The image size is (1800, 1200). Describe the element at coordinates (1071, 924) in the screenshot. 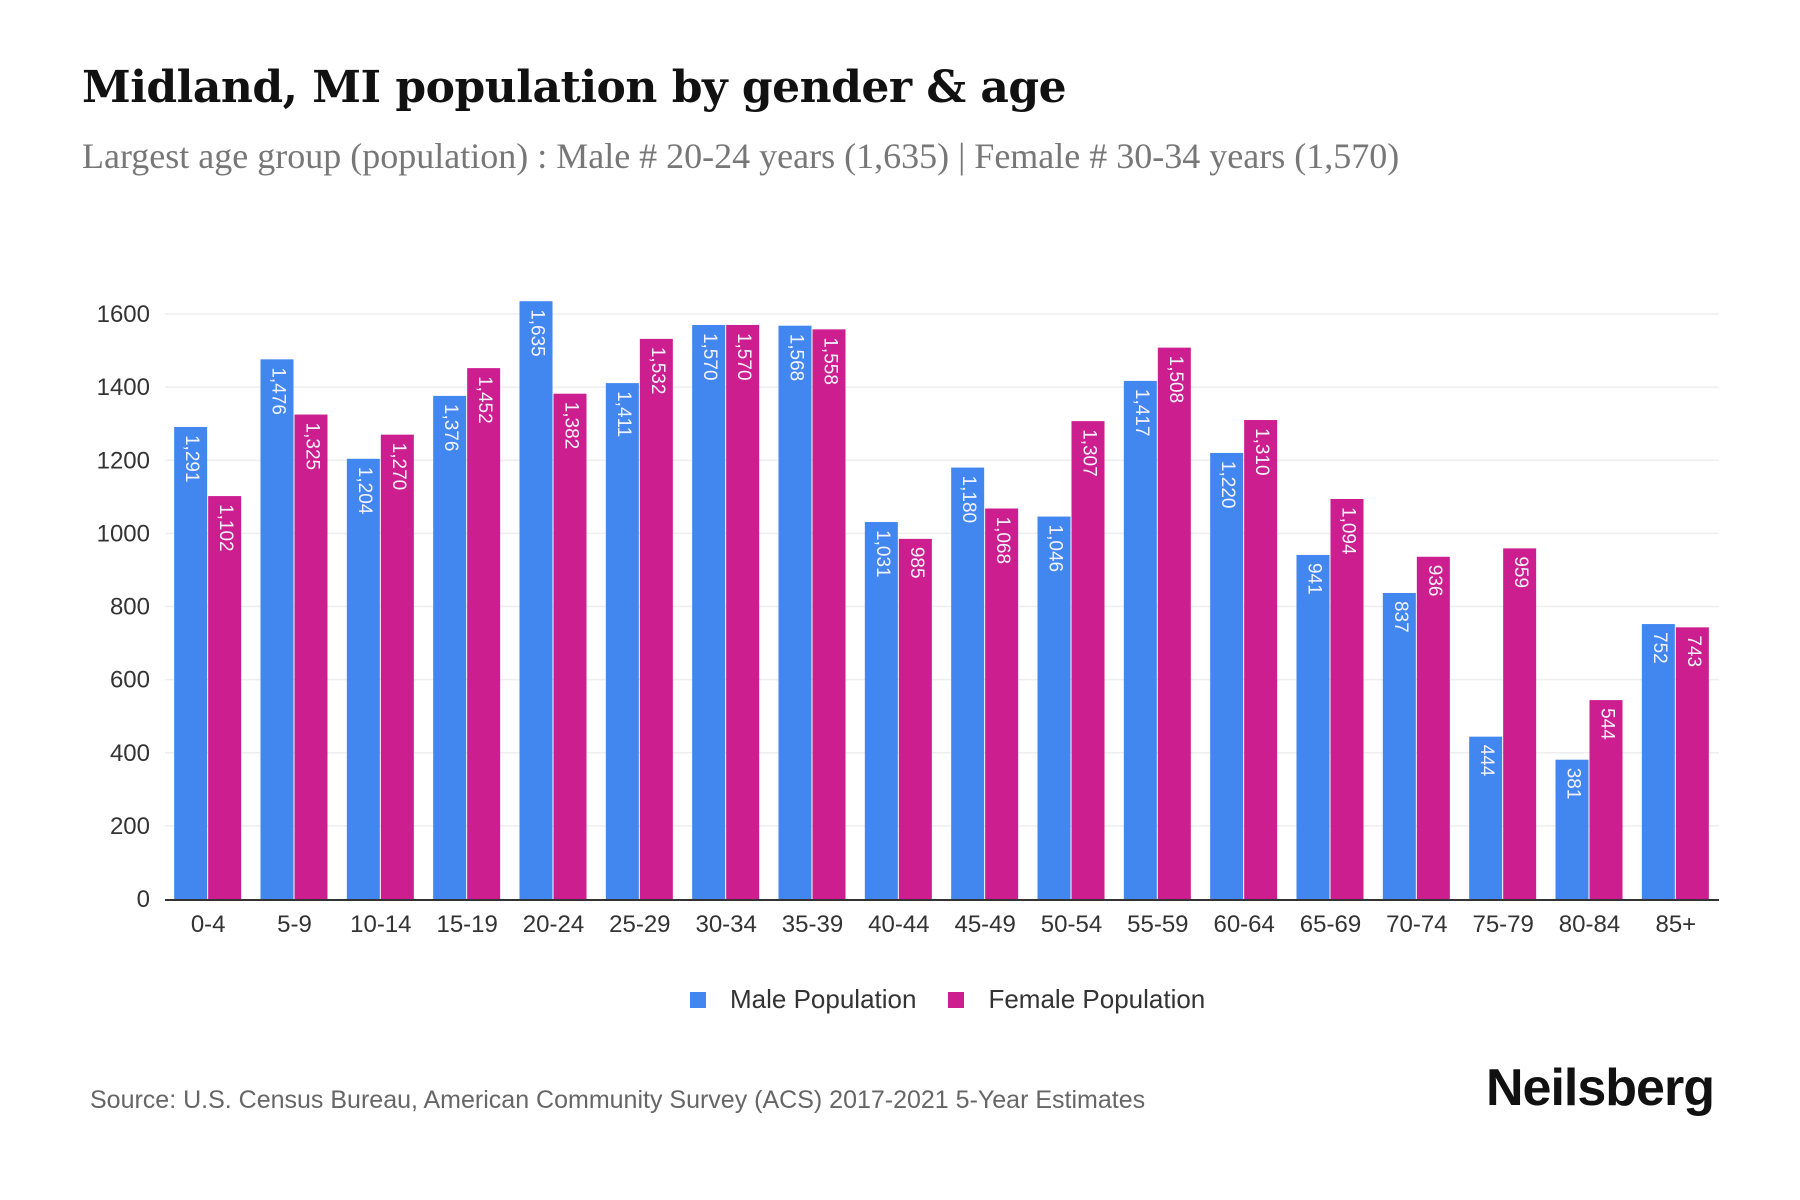

I see `x-tick-label: 50-54` at that location.